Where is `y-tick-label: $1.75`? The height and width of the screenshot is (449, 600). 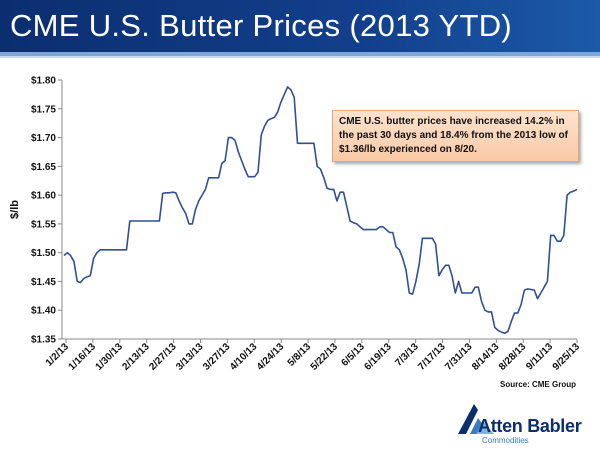 y-tick-label: $1.75 is located at coordinates (43, 109).